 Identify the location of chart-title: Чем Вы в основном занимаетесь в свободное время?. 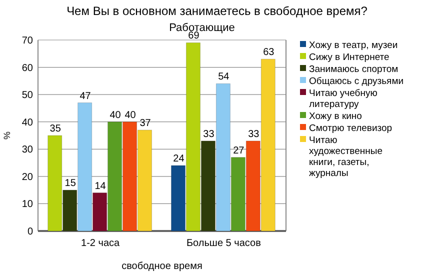
(217, 11).